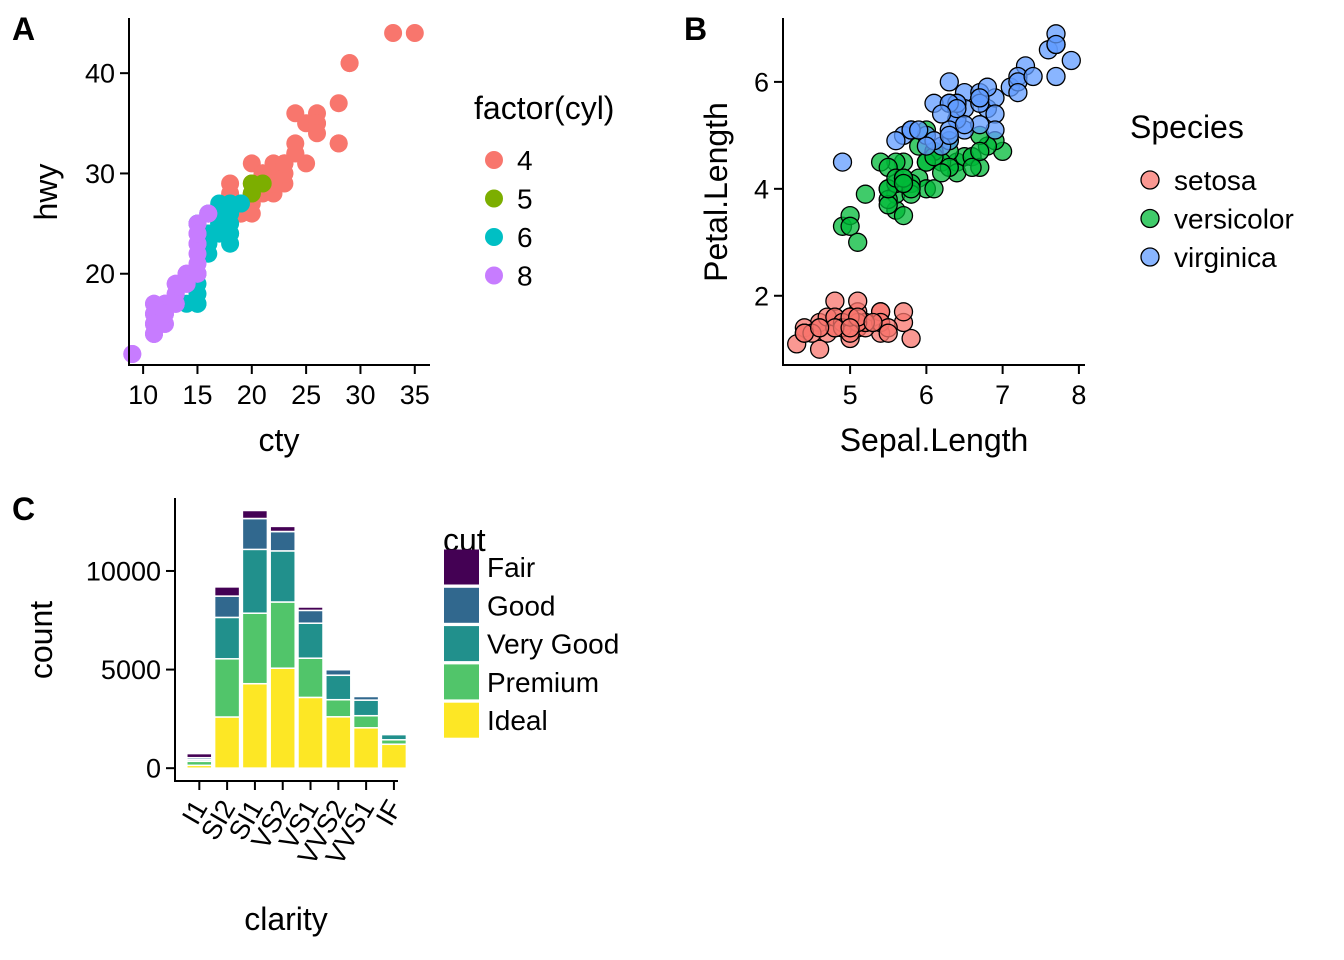 The width and height of the screenshot is (1344, 960). I want to click on panel-b-legend-keys: setosa versicolor virginica, so click(1217, 219).